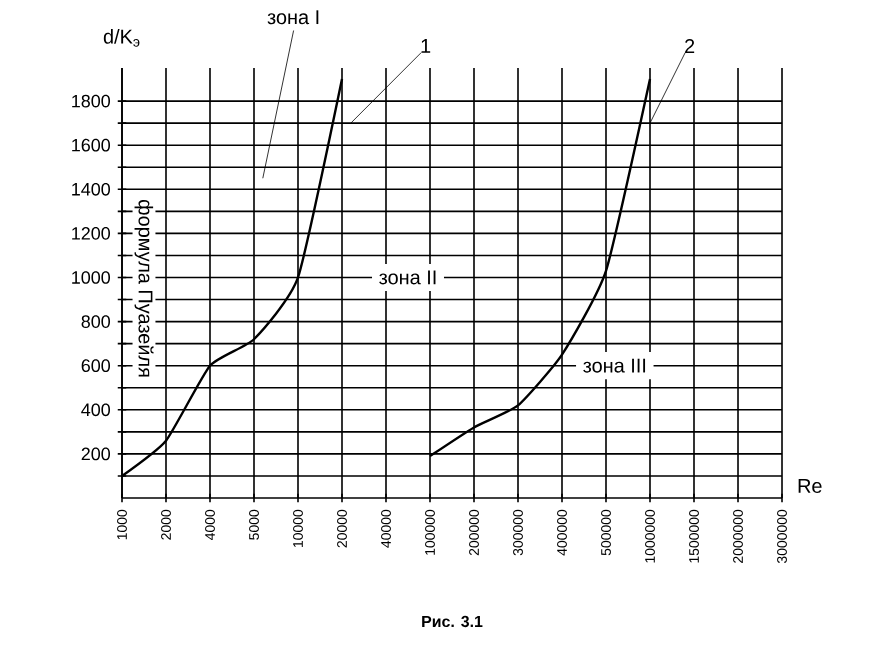 The image size is (882, 668). Describe the element at coordinates (91, 233) in the screenshot. I see `y-tick-label: 1200` at that location.